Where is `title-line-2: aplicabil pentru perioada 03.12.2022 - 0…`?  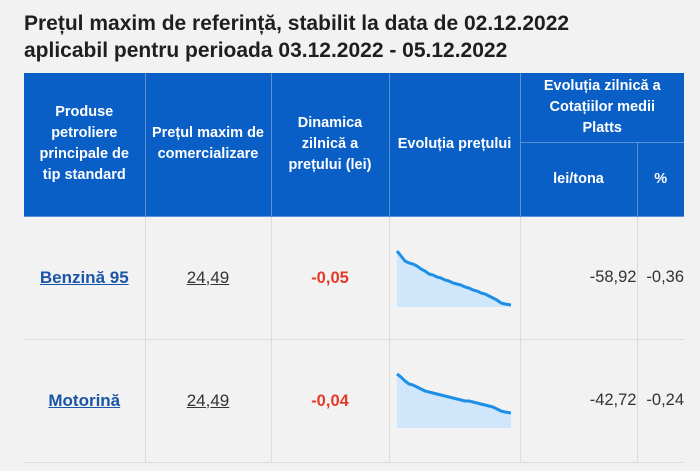
title-line-2: aplicabil pentru perioada 03.12.2022 - 0… is located at coordinates (266, 50).